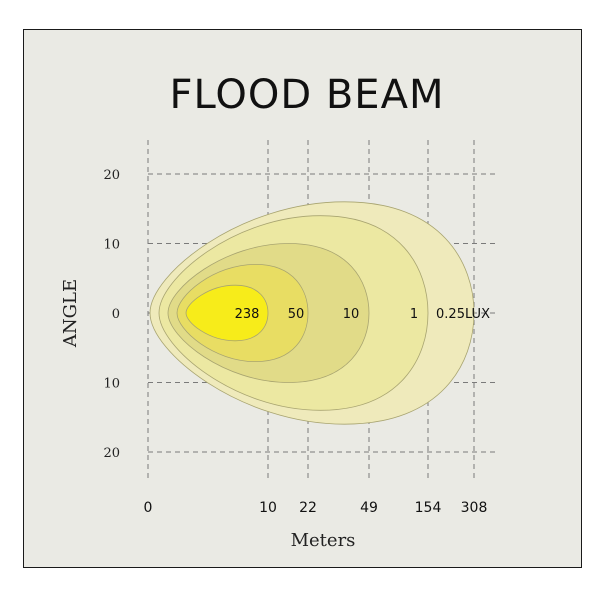 The width and height of the screenshot is (600, 600). What do you see at coordinates (308, 508) in the screenshot?
I see `x-tick-label: 22` at bounding box center [308, 508].